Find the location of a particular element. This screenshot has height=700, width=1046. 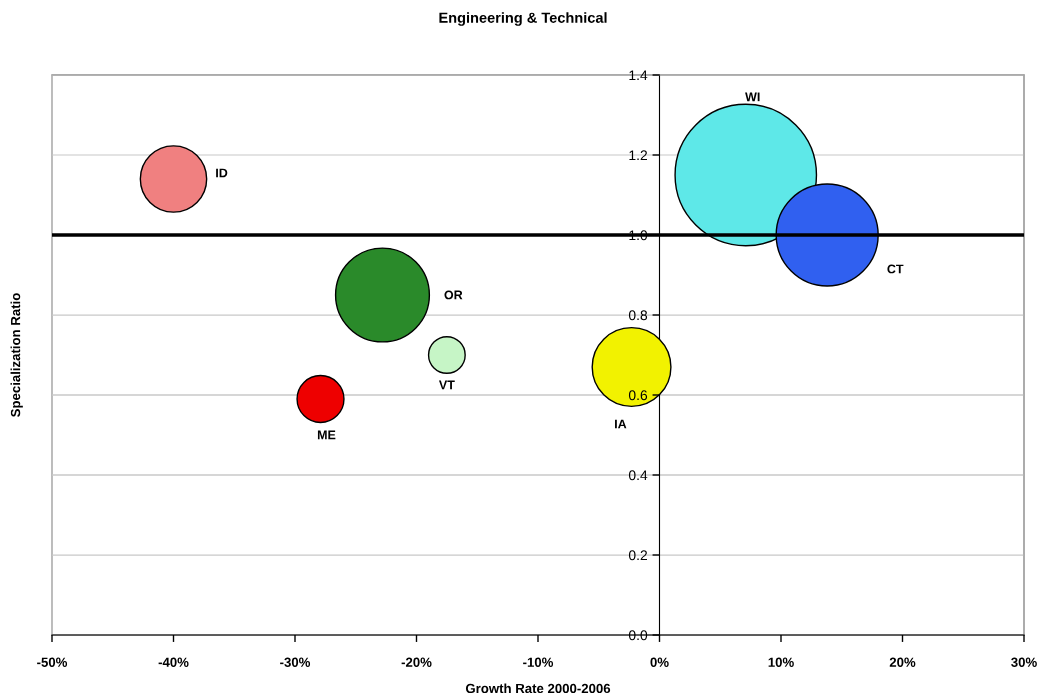

y-tick-label: 1.4 is located at coordinates (638, 75).